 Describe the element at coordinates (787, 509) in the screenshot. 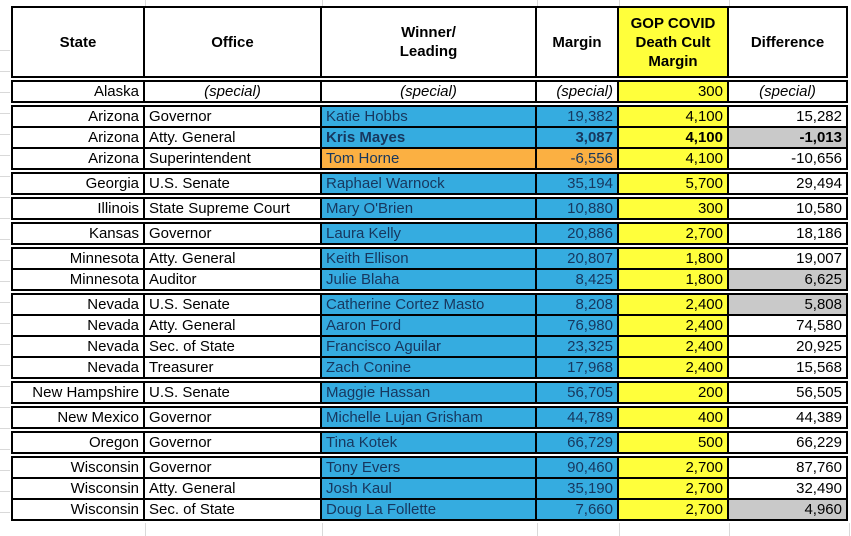

I see `cell-difference: 4,960` at that location.